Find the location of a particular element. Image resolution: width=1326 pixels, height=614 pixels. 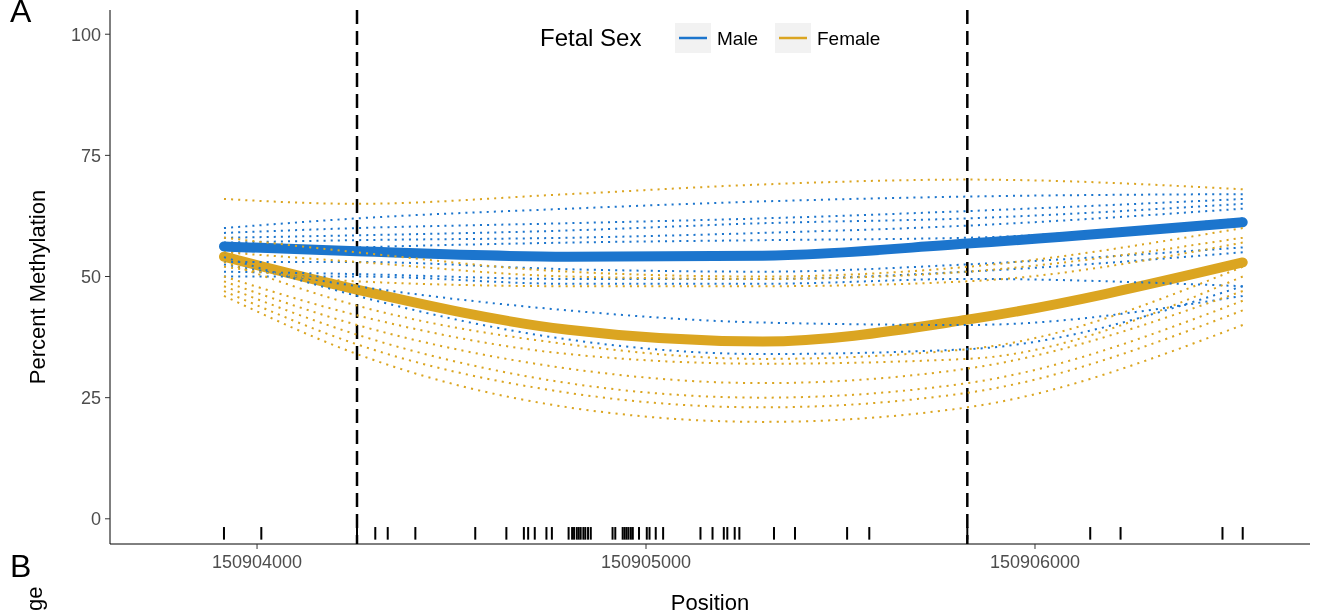

x-tick-label: 150906000 is located at coordinates (1035, 562).